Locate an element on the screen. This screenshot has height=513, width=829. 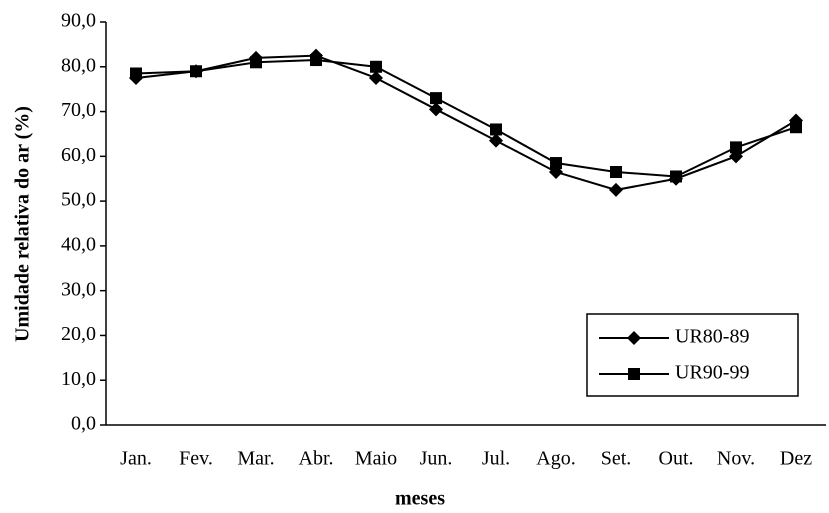
legend-label: UR80-89 is located at coordinates (712, 337).